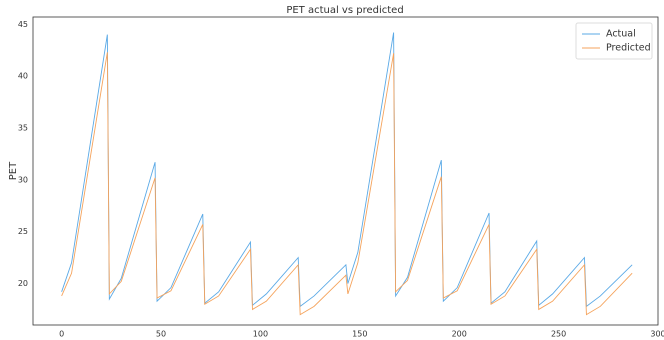  What do you see at coordinates (23, 127) in the screenshot?
I see `y-tick-label: 35` at bounding box center [23, 127].